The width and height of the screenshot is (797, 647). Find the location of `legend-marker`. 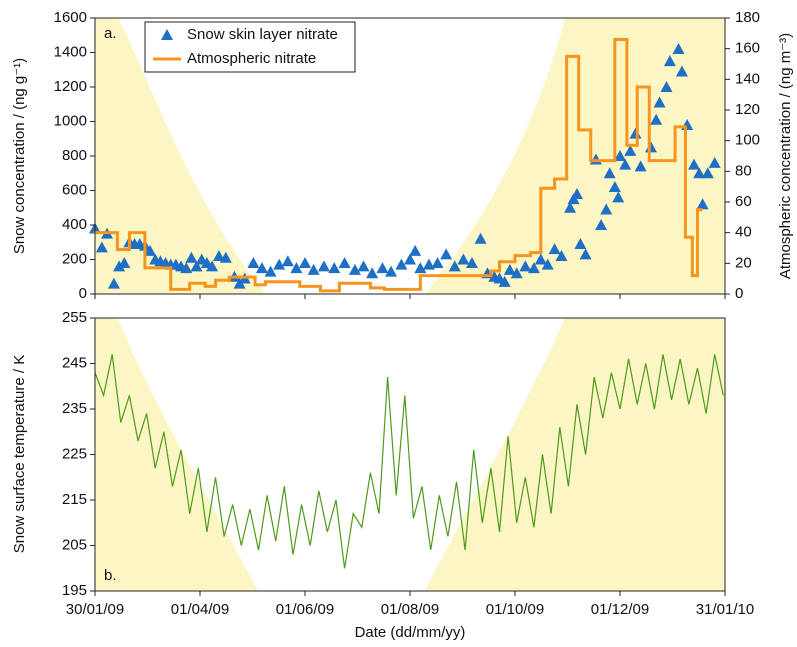

legend-marker is located at coordinates (167, 34).